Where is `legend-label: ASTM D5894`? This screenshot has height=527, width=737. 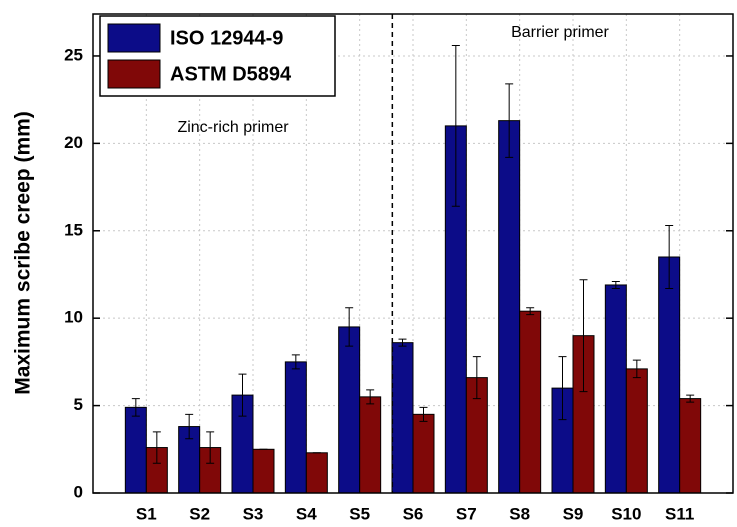
legend-label: ASTM D5894 is located at coordinates (231, 74).